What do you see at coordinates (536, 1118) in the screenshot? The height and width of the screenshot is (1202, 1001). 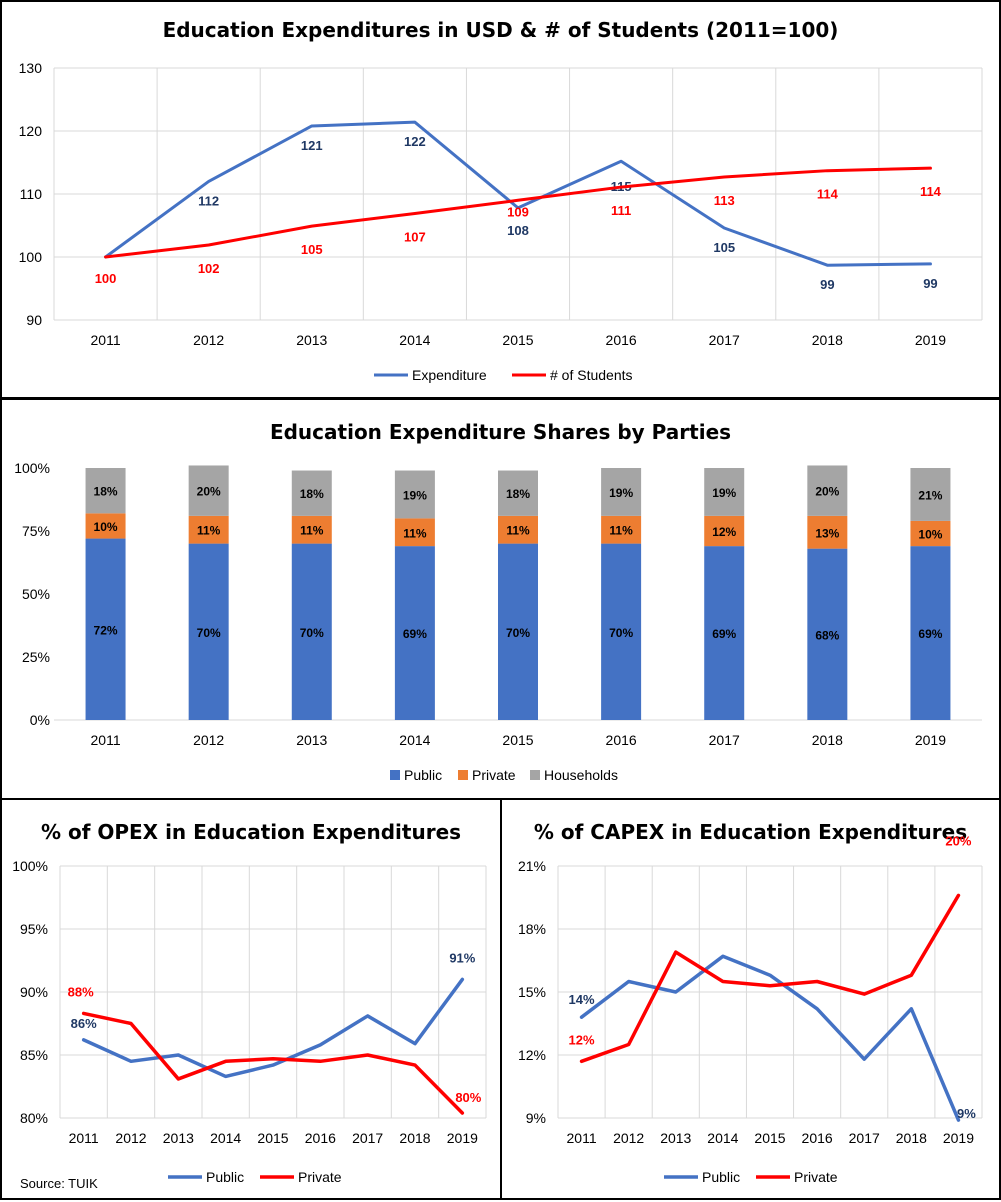 I see `y-tick-label: 9%` at bounding box center [536, 1118].